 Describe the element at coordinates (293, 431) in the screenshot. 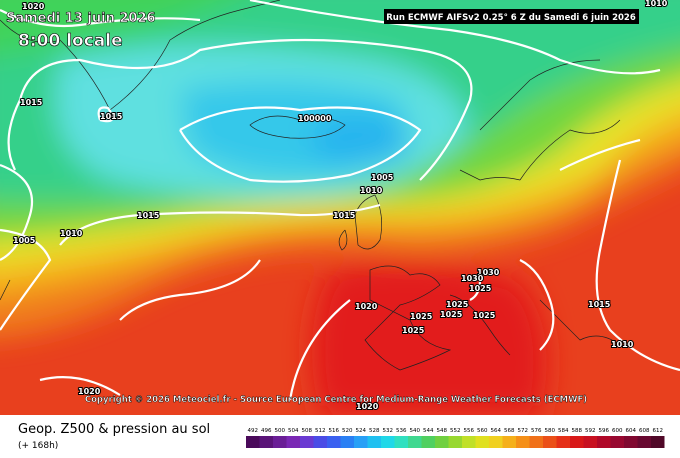

I see `scale-label: 504` at that location.